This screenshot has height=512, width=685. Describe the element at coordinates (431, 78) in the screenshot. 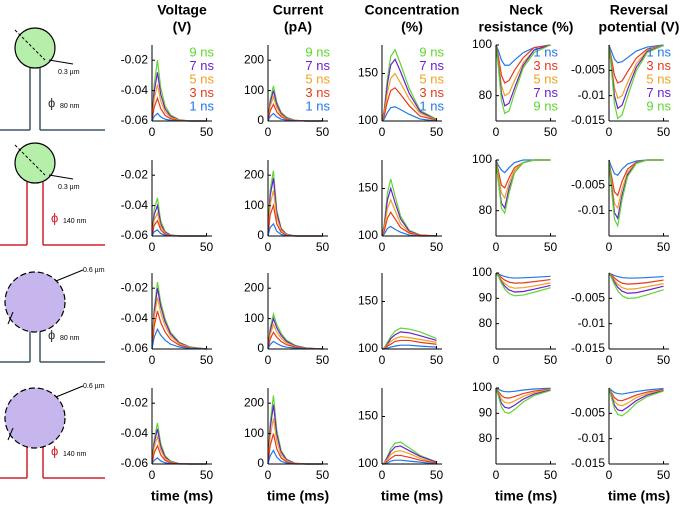

I see `legend-entry: 5 ns` at that location.